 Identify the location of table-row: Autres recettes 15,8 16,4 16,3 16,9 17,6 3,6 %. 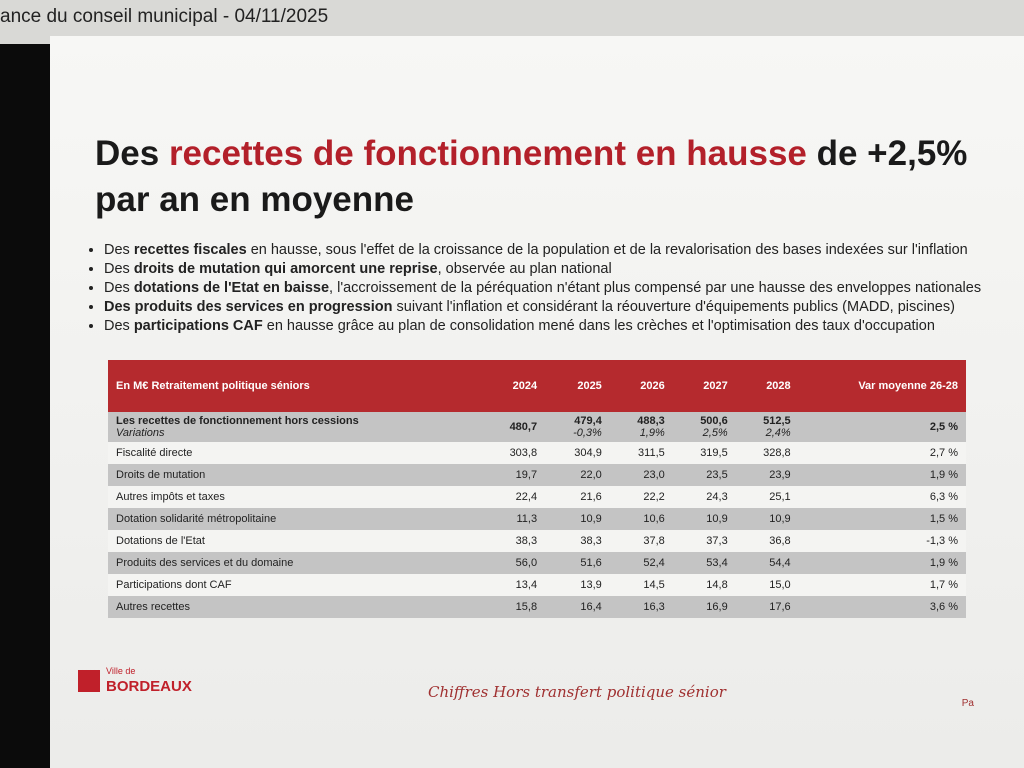
(537, 607).